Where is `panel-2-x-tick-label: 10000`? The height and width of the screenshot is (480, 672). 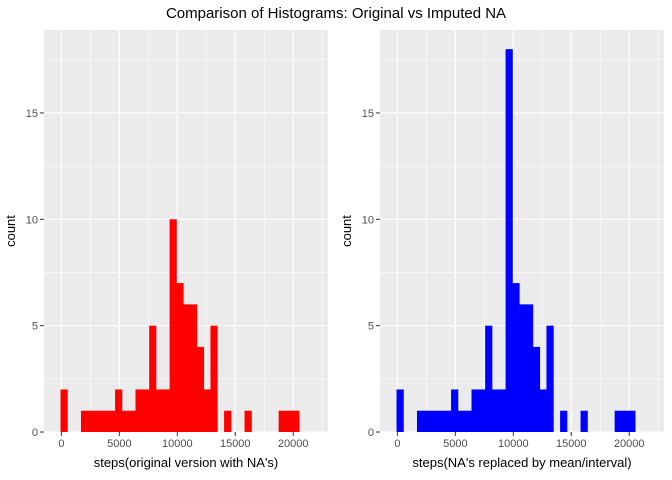
panel-2-x-tick-label: 10000 is located at coordinates (513, 444).